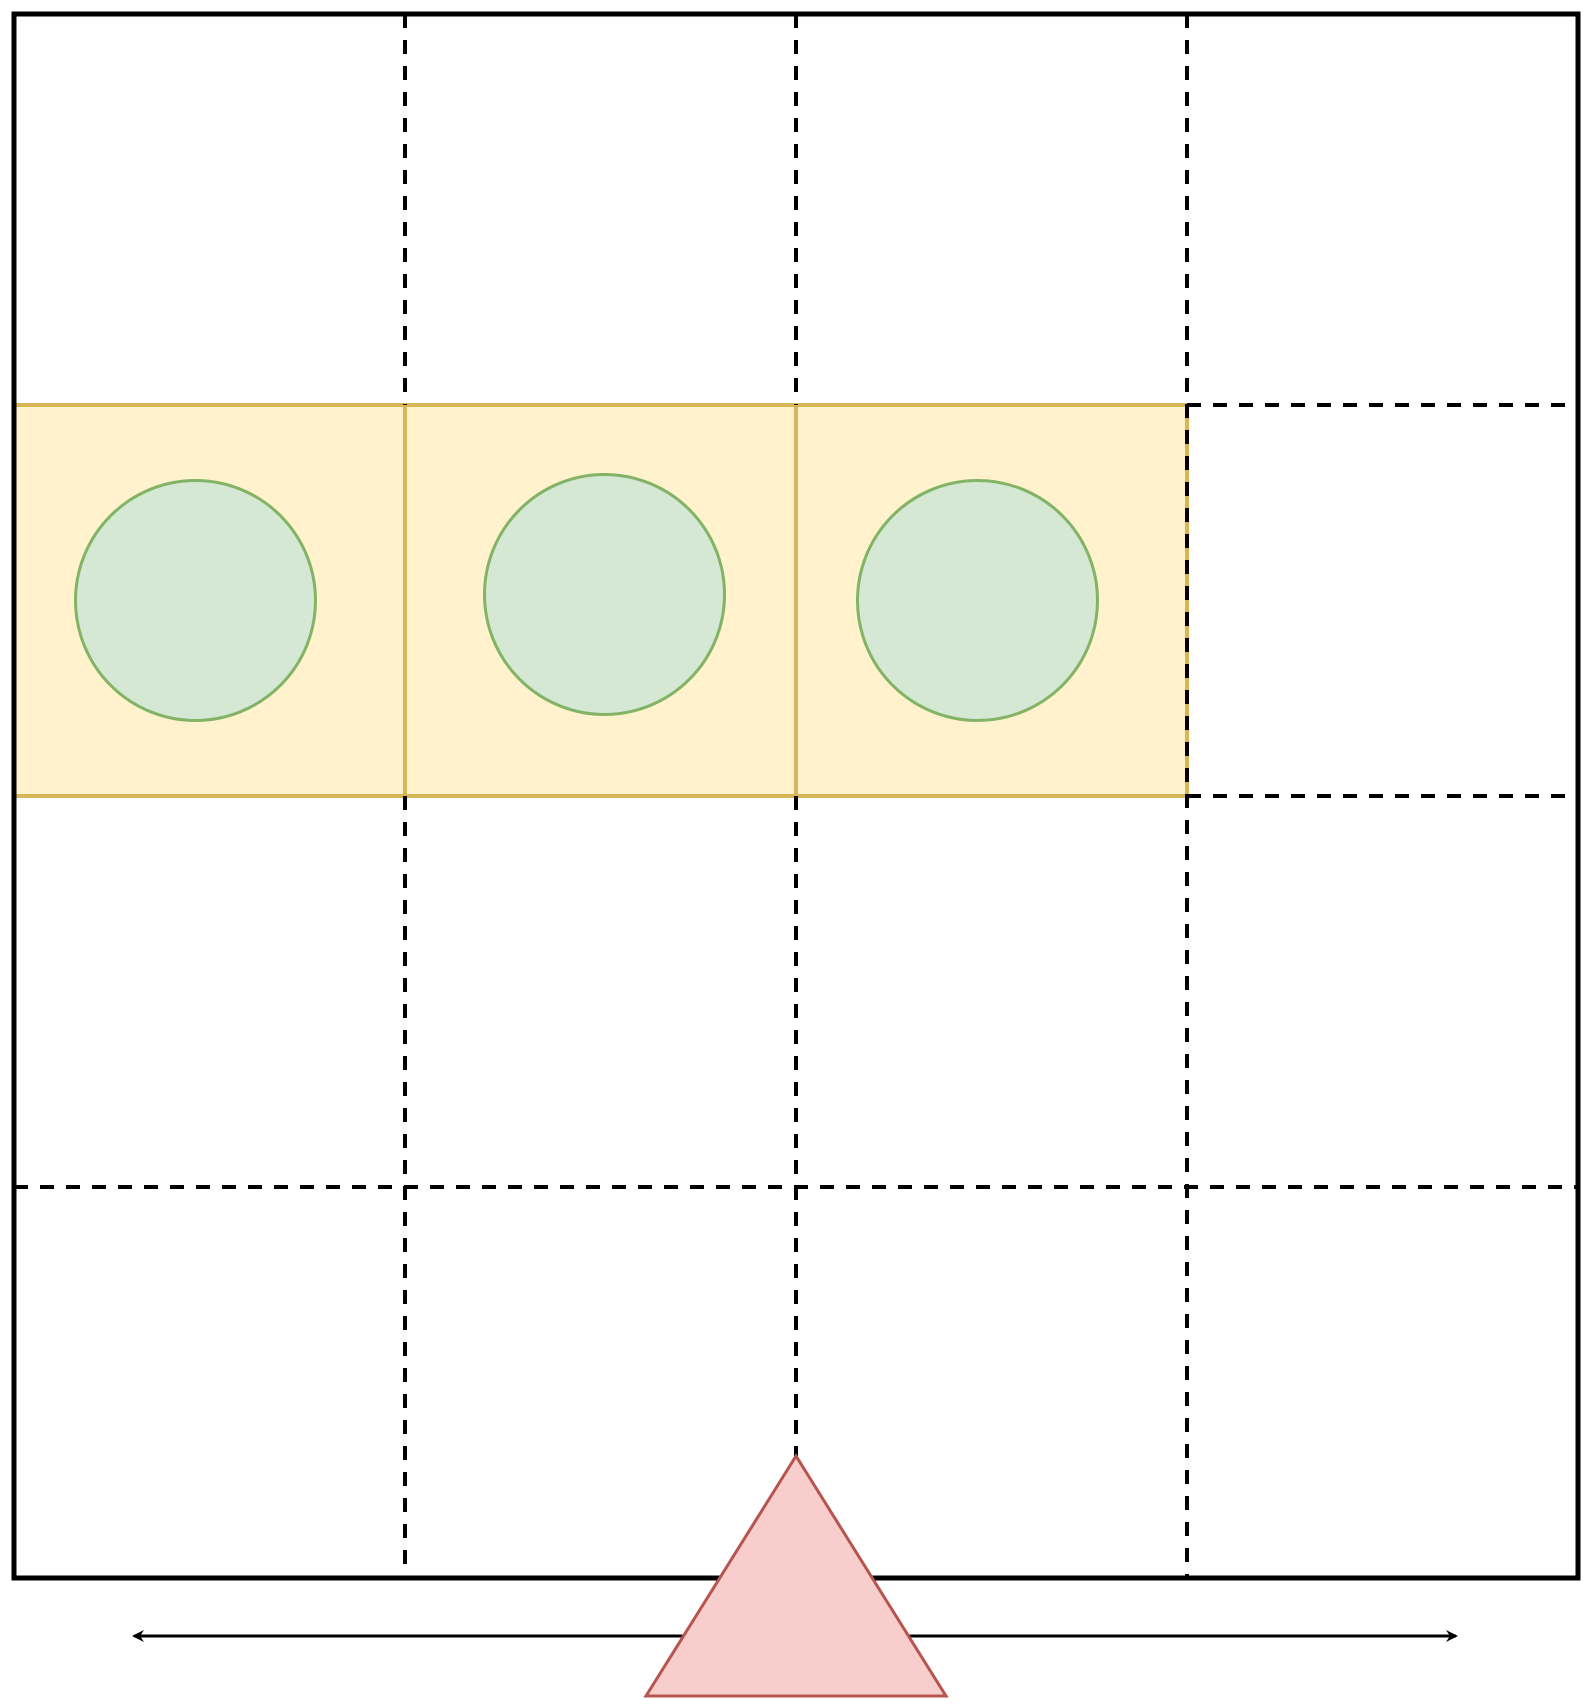 Image resolution: width=1589 pixels, height=1706 pixels. Describe the element at coordinates (796, 1575) in the screenshot. I see `triangle-icon` at that location.